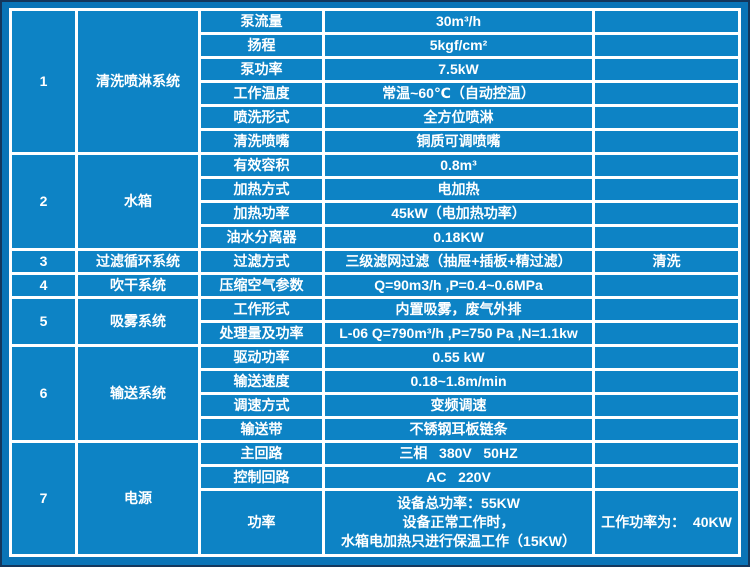 The height and width of the screenshot is (567, 750). Describe the element at coordinates (458, 94) in the screenshot. I see `param-value-cell: 常温~60℃（自动控温）` at that location.